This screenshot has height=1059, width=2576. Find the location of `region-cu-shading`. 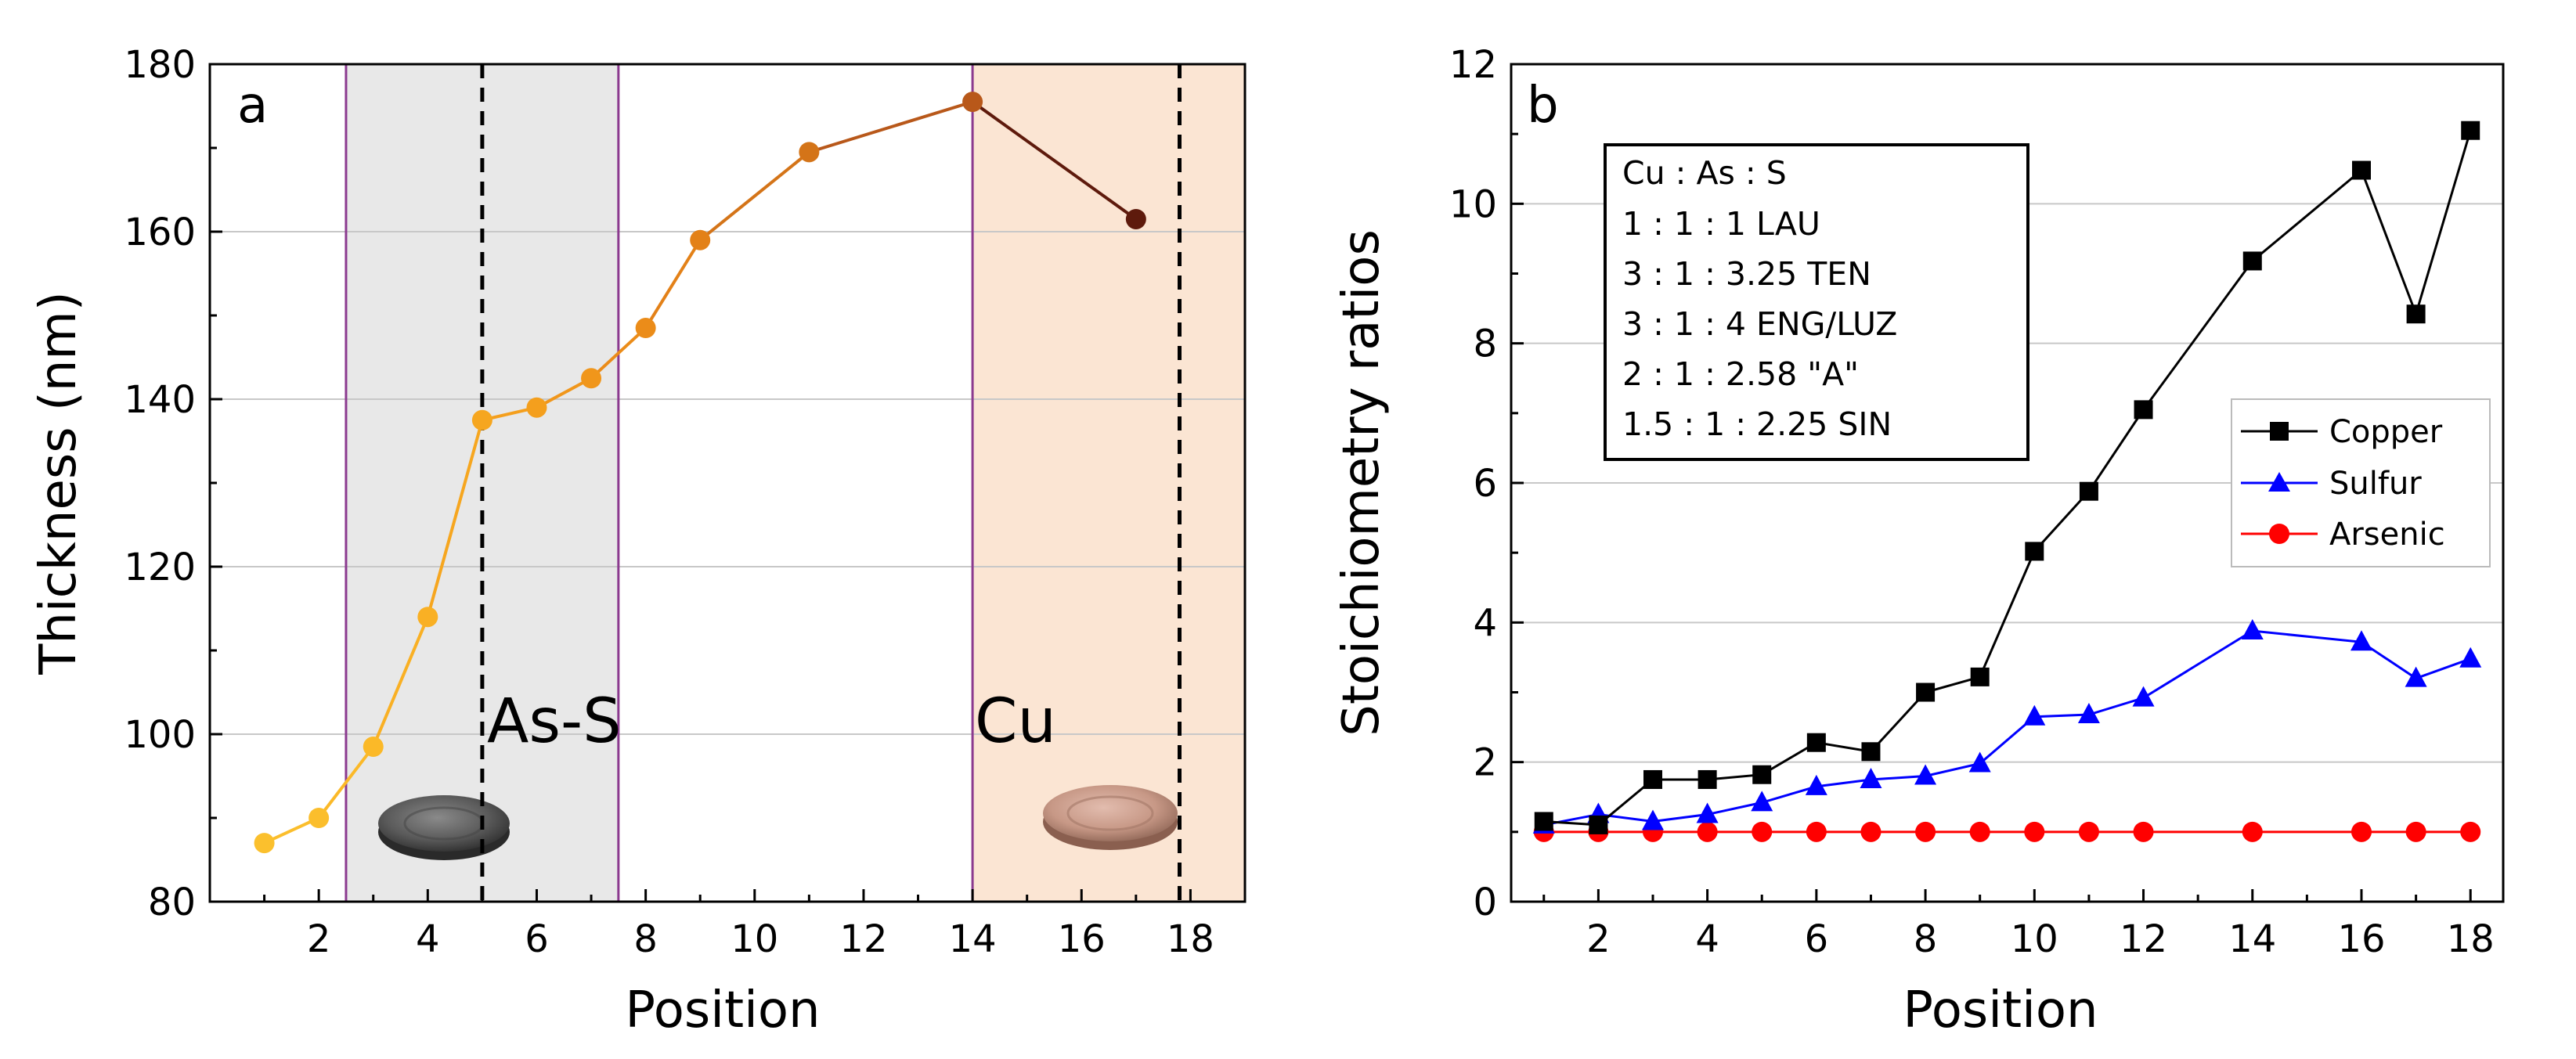

region-cu-shading is located at coordinates (1108, 483).